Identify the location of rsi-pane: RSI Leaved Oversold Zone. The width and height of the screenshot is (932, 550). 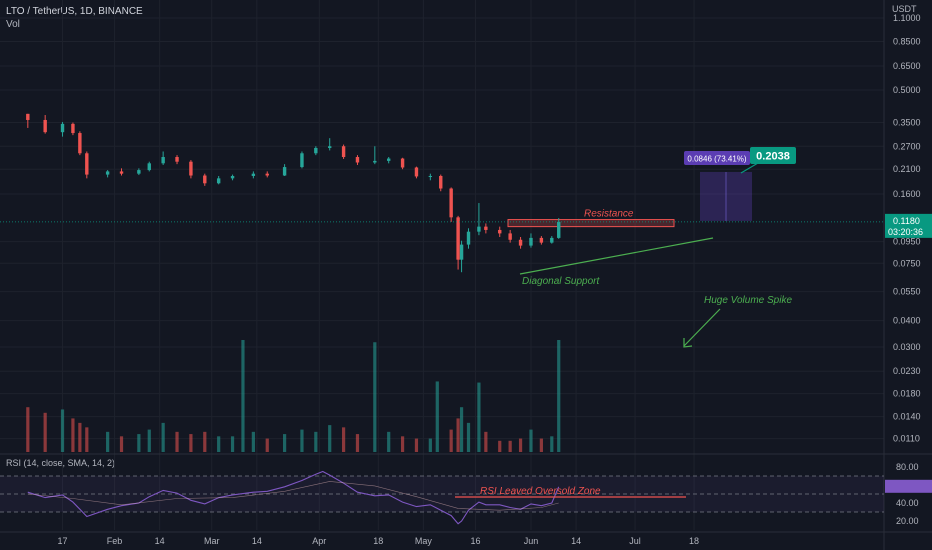
(442, 497).